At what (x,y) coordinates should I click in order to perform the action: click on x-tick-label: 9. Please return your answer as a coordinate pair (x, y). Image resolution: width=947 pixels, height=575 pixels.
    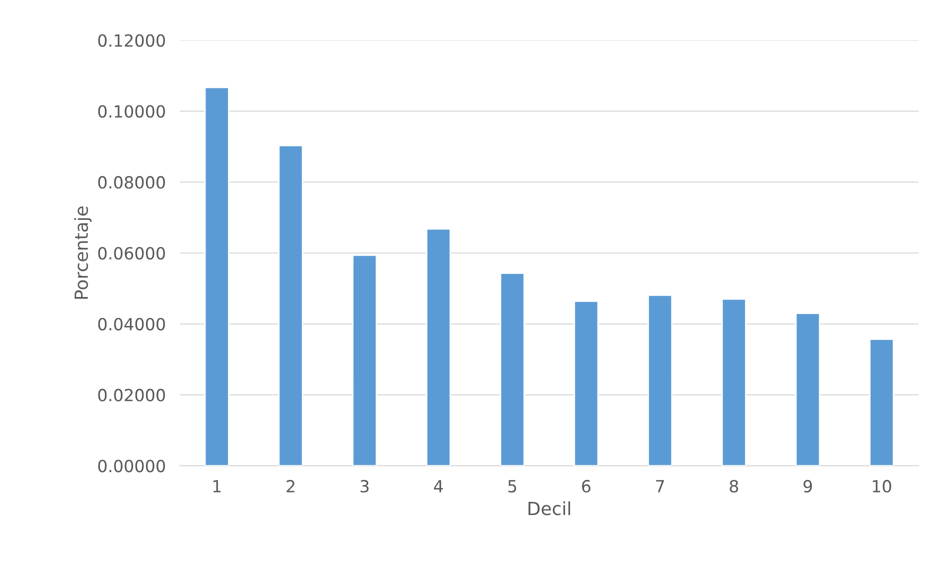
    Looking at the image, I should click on (808, 486).